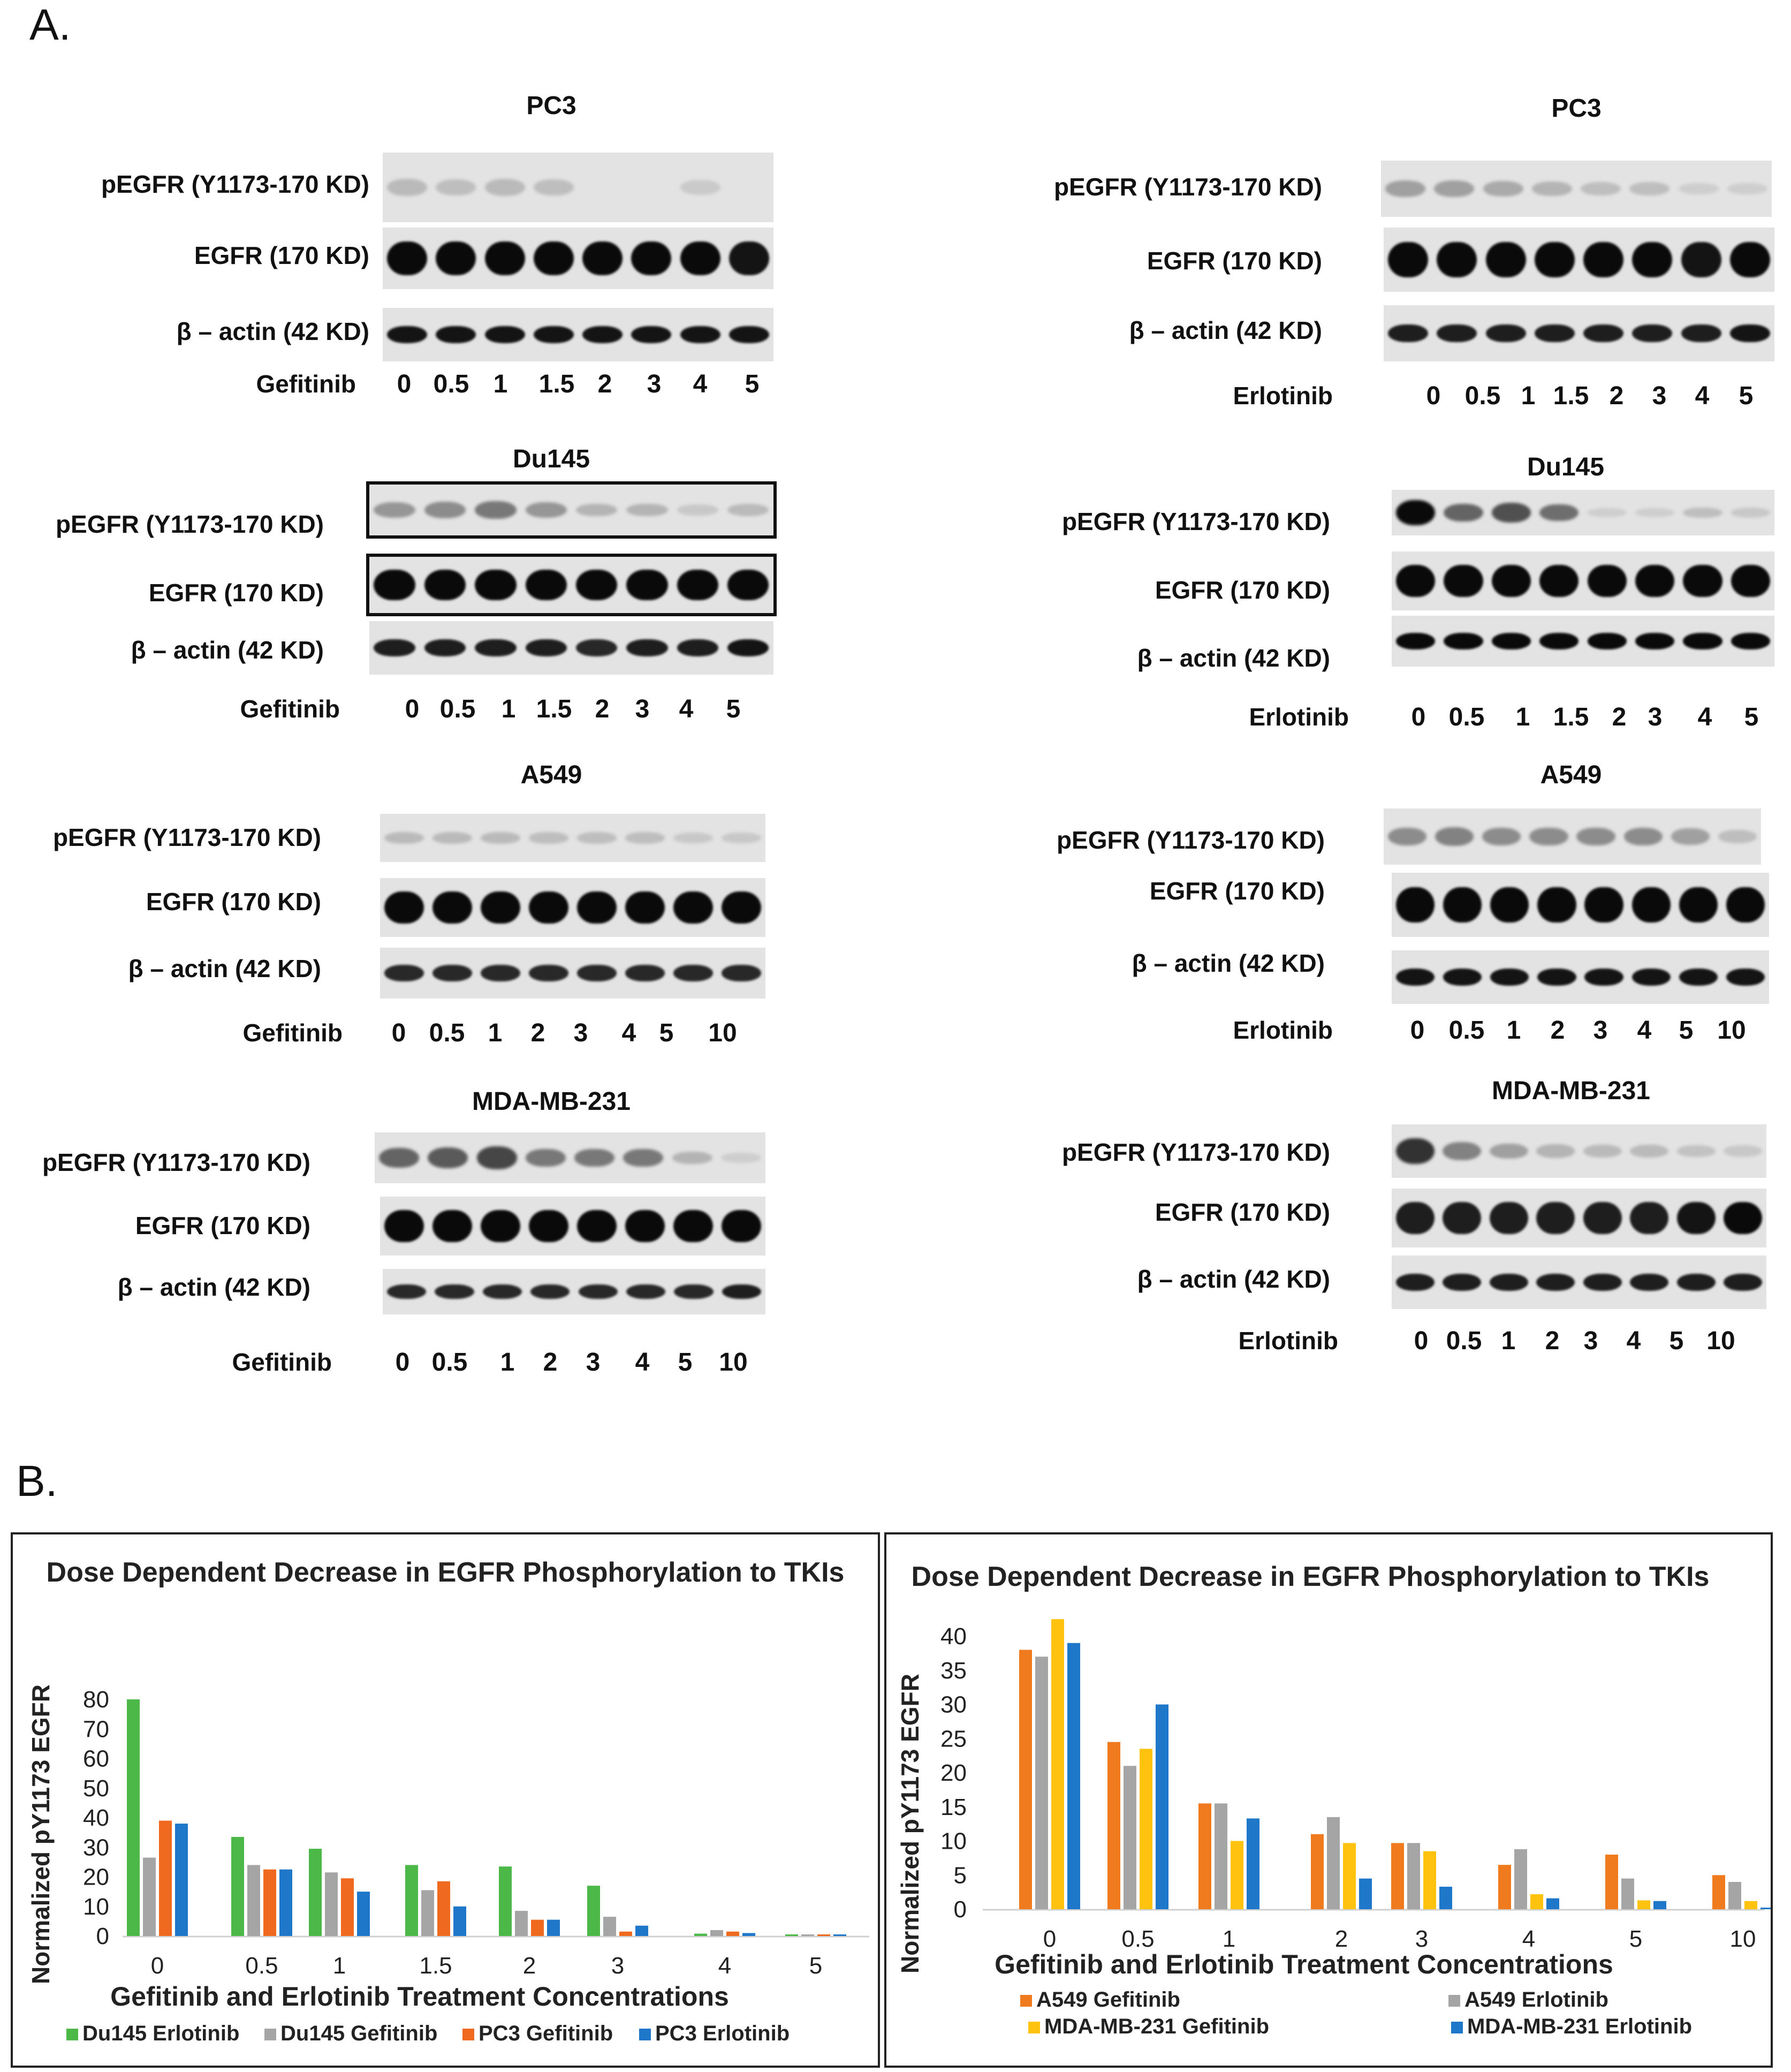  I want to click on y-axis-label: Normalized pY1173 EGFR, so click(41, 1834).